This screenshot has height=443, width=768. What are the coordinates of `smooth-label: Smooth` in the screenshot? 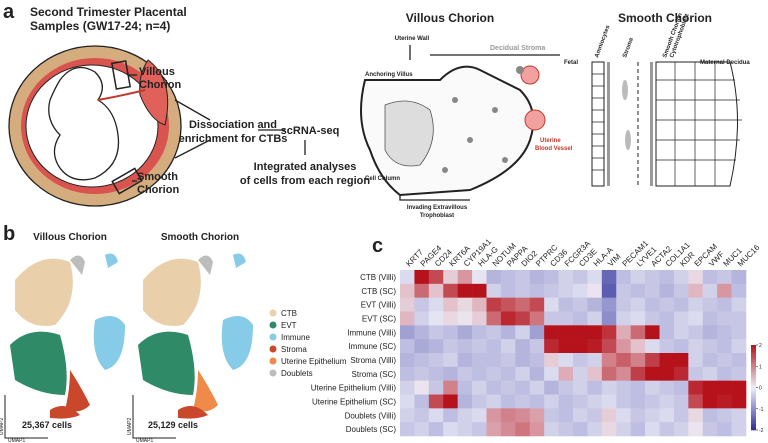 It's located at (157, 177).